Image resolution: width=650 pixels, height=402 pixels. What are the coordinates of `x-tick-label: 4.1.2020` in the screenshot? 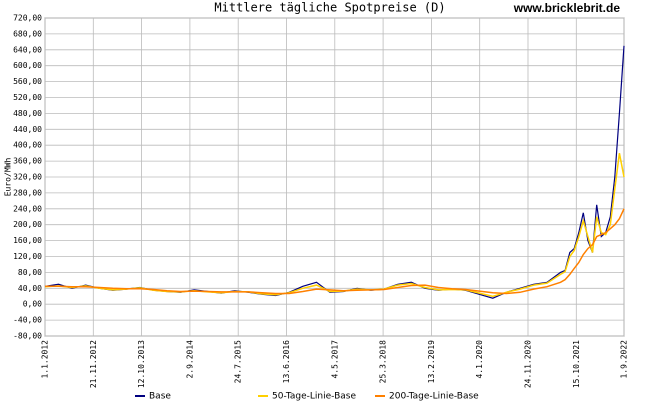 It's located at (479, 359).